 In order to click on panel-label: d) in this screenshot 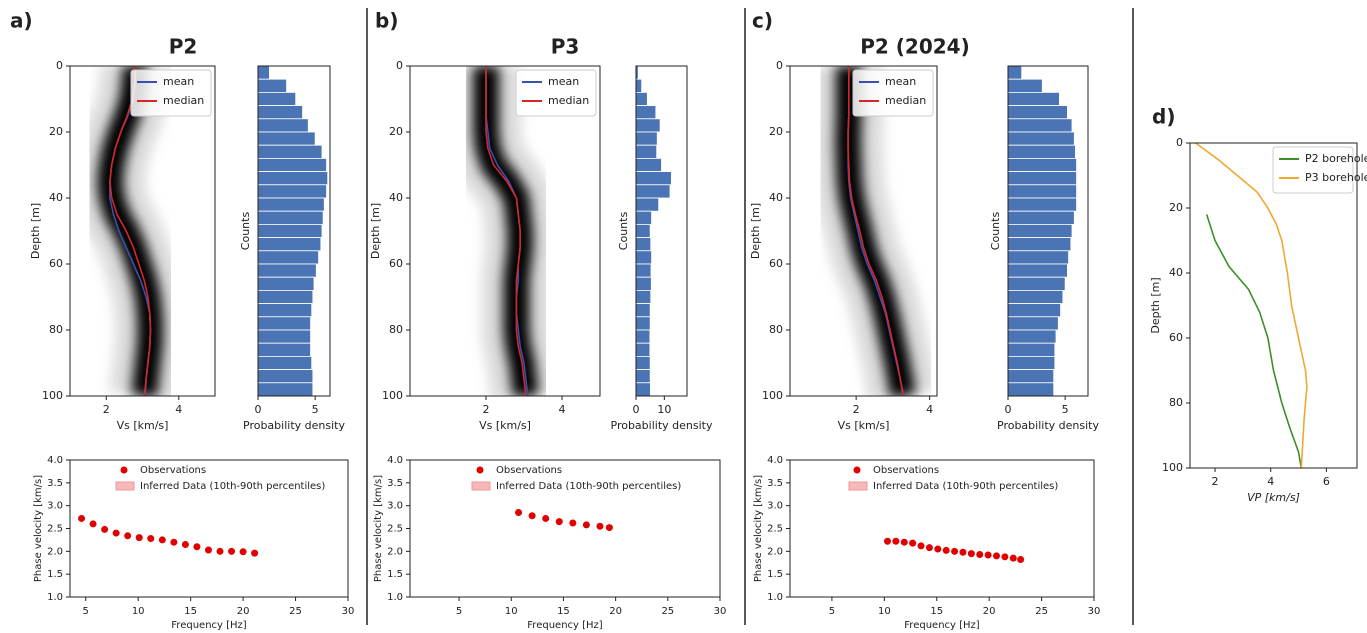, I will do `click(1163, 117)`.